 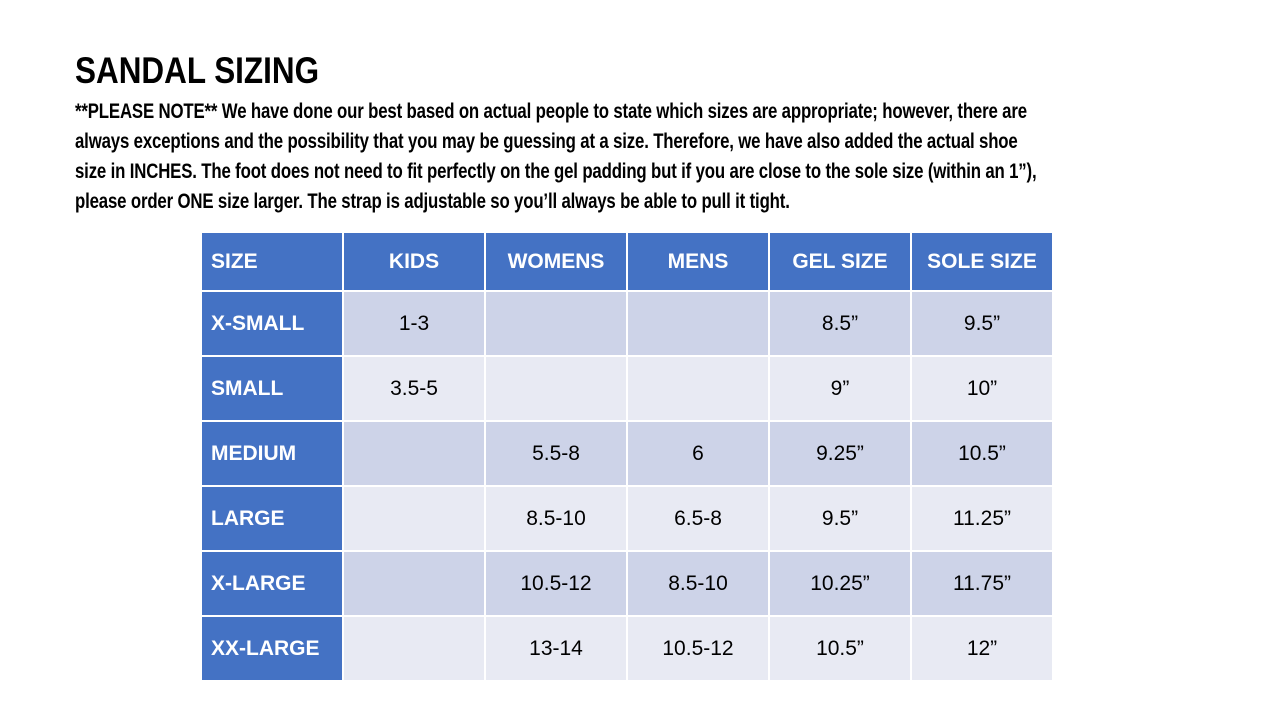 I want to click on col-header-mens: MENS, so click(x=698, y=261).